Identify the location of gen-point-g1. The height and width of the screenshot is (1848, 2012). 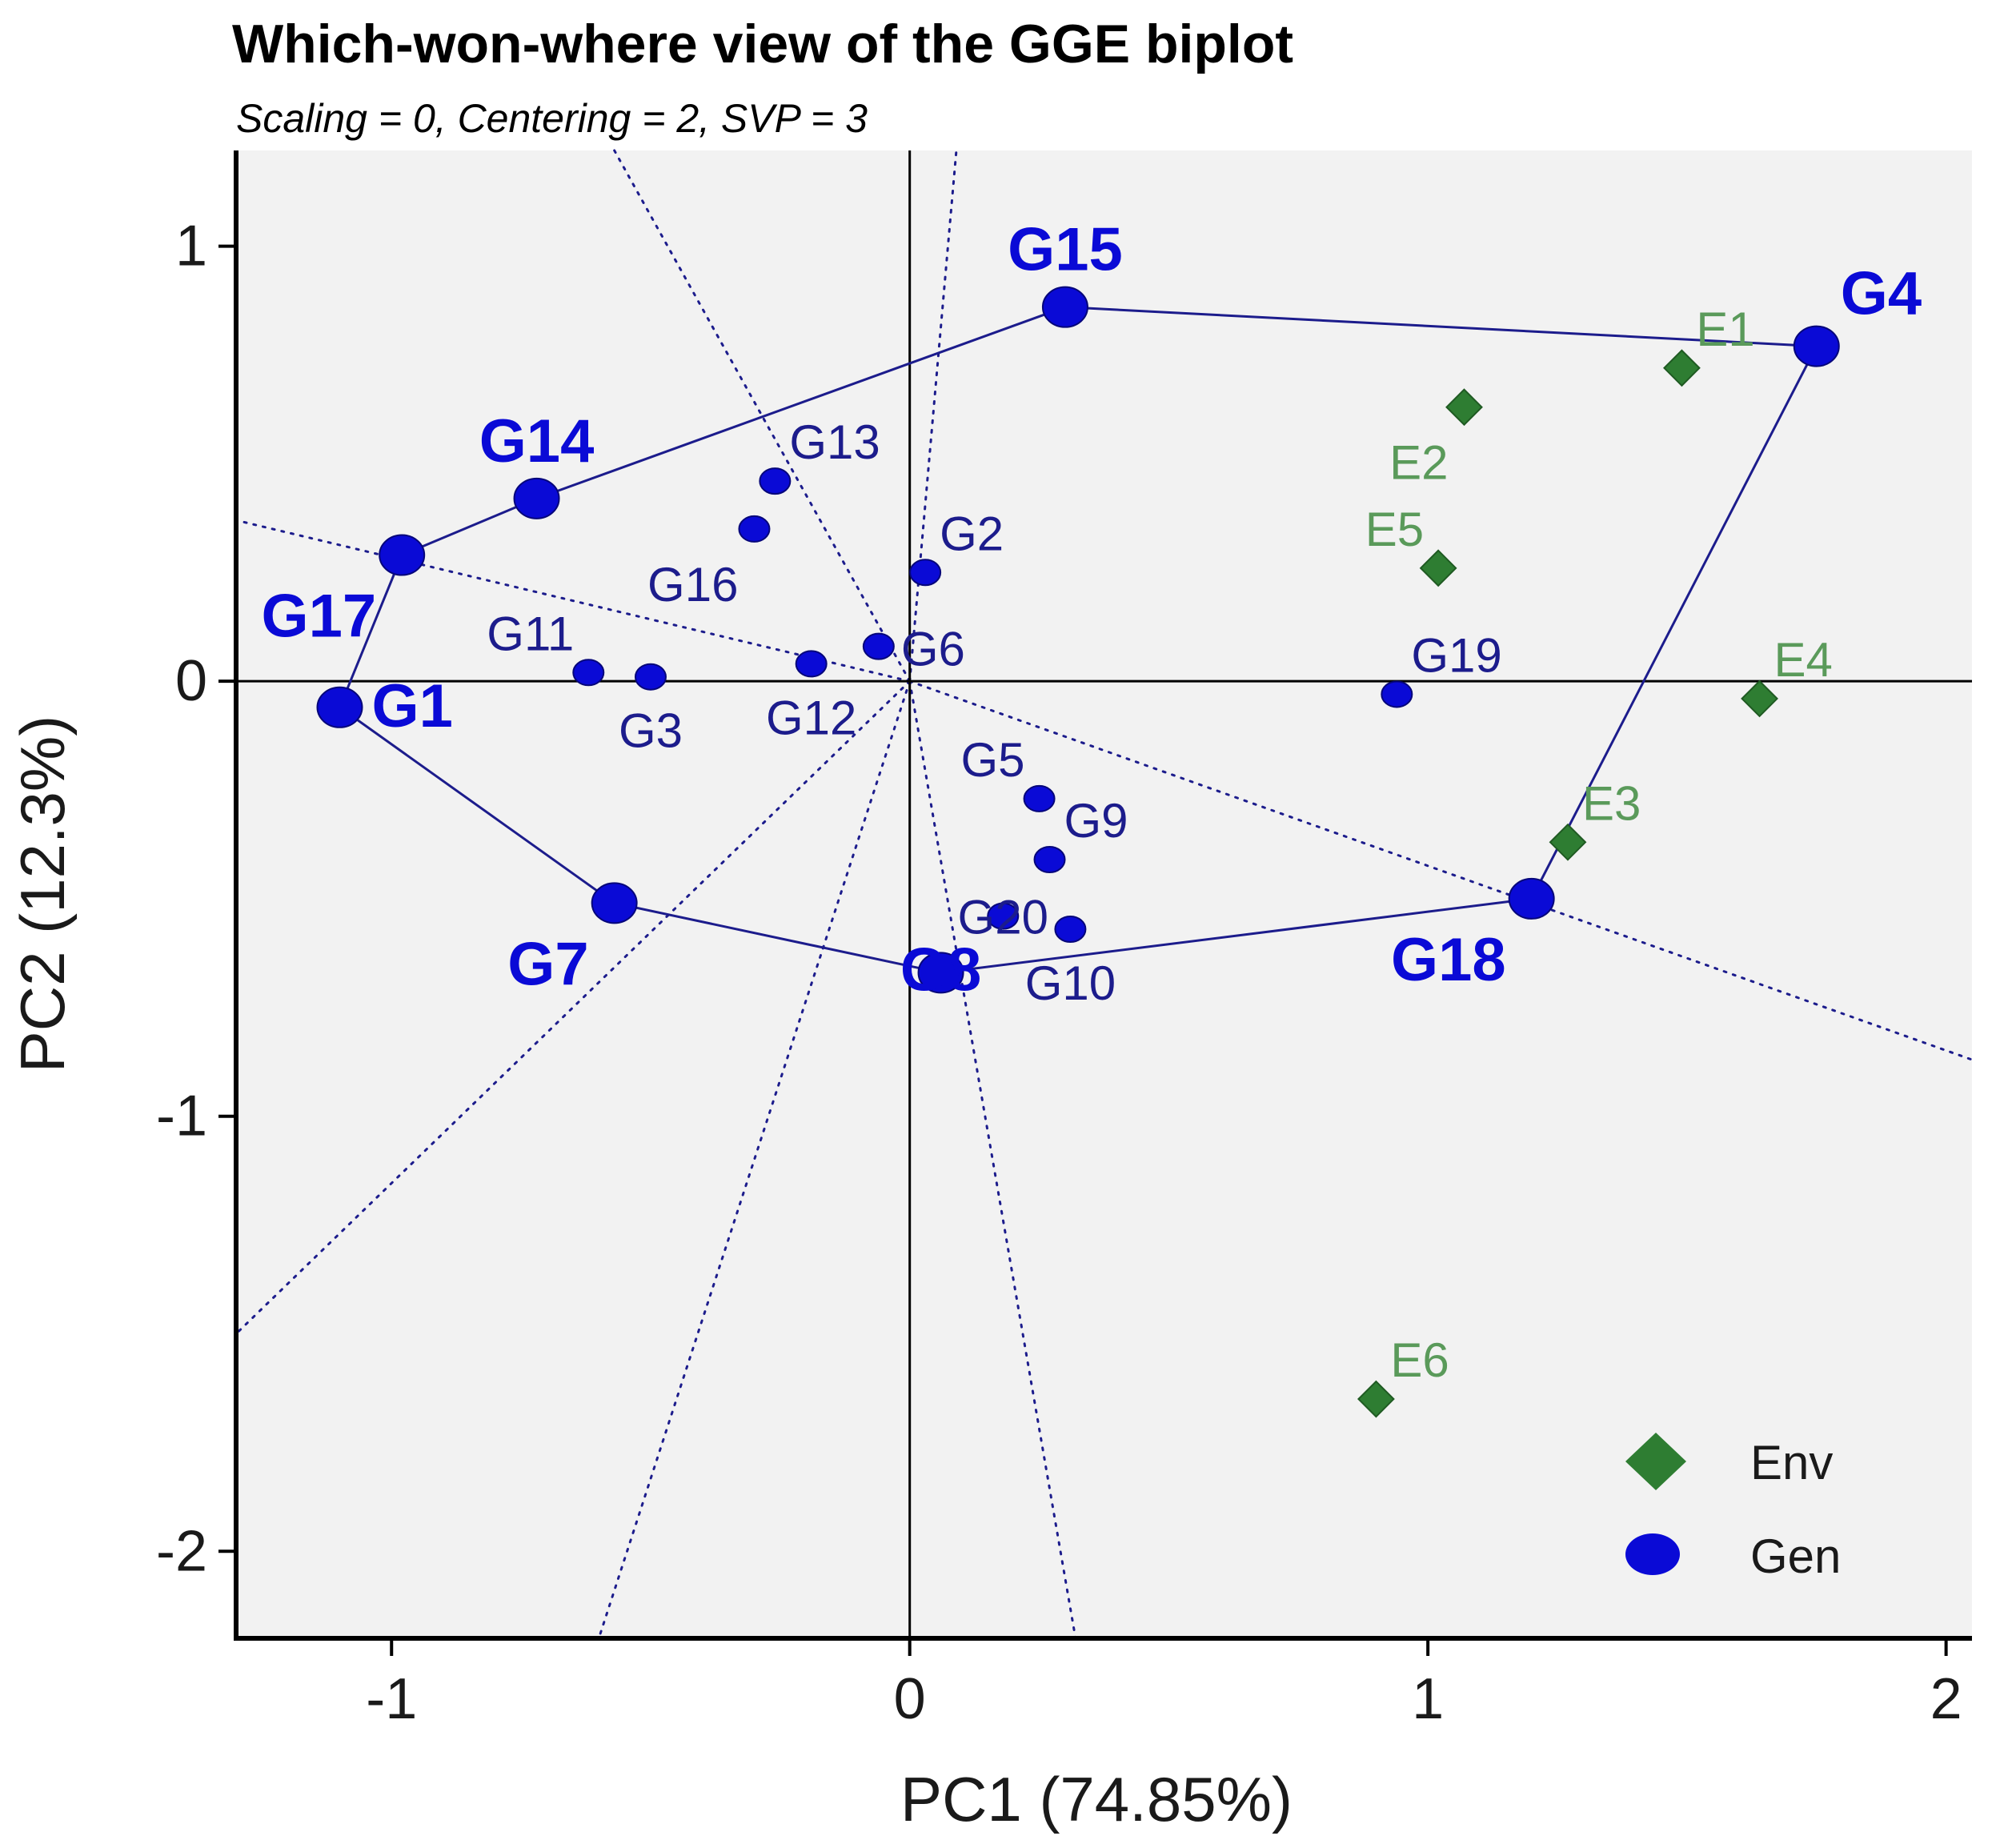
(339, 707).